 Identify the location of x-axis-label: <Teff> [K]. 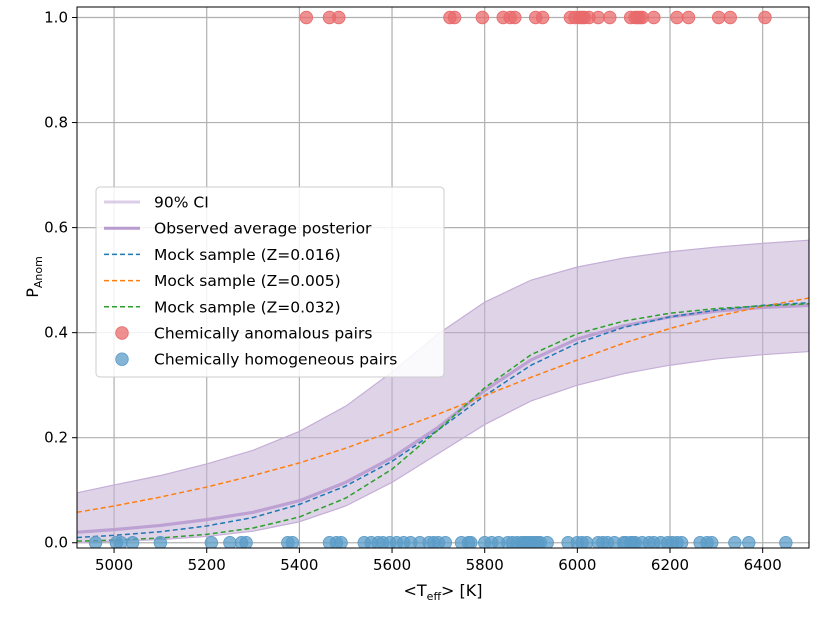
(442, 592).